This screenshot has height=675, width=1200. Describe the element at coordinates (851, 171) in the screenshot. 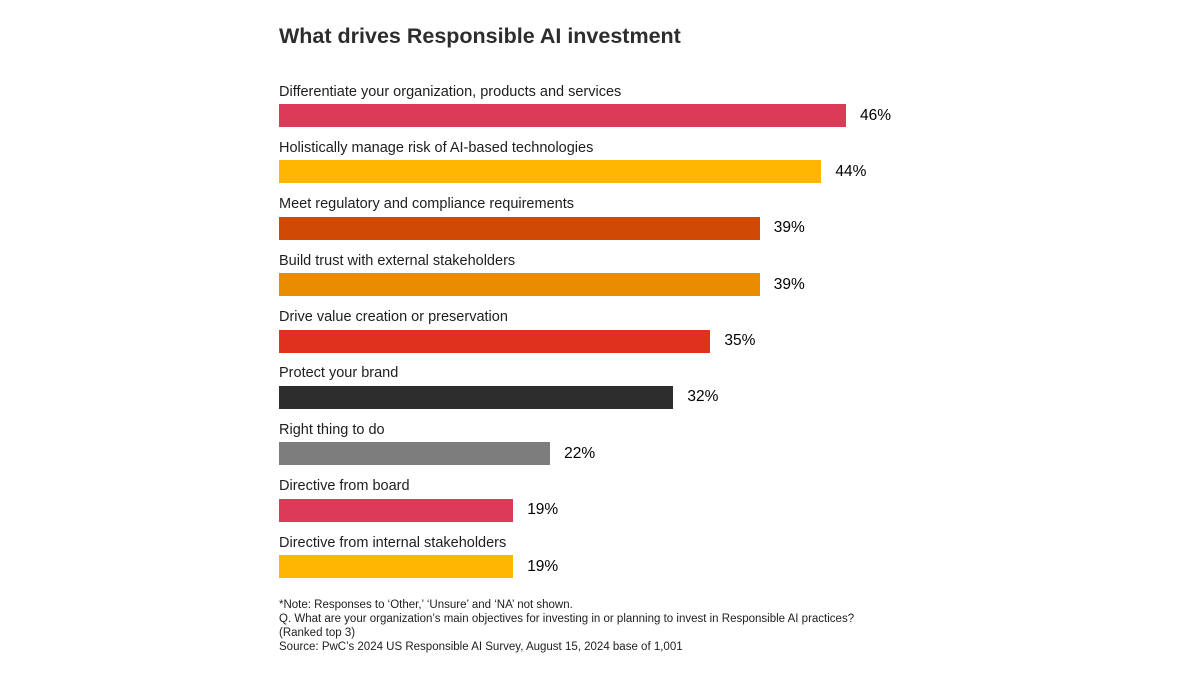

I see `value-label-2: 44%` at that location.